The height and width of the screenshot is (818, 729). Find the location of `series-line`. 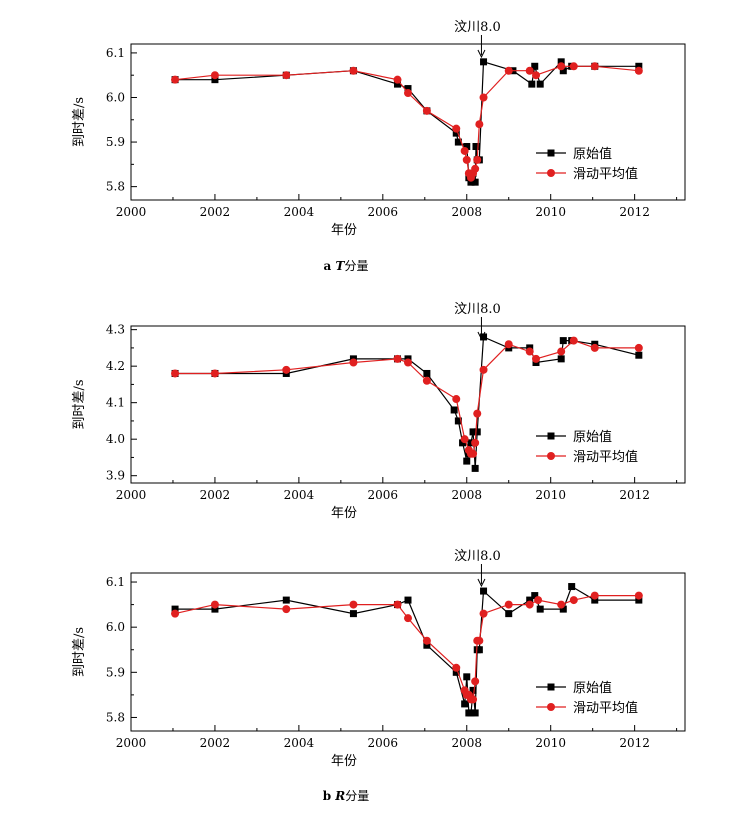

series-line is located at coordinates (407, 649).